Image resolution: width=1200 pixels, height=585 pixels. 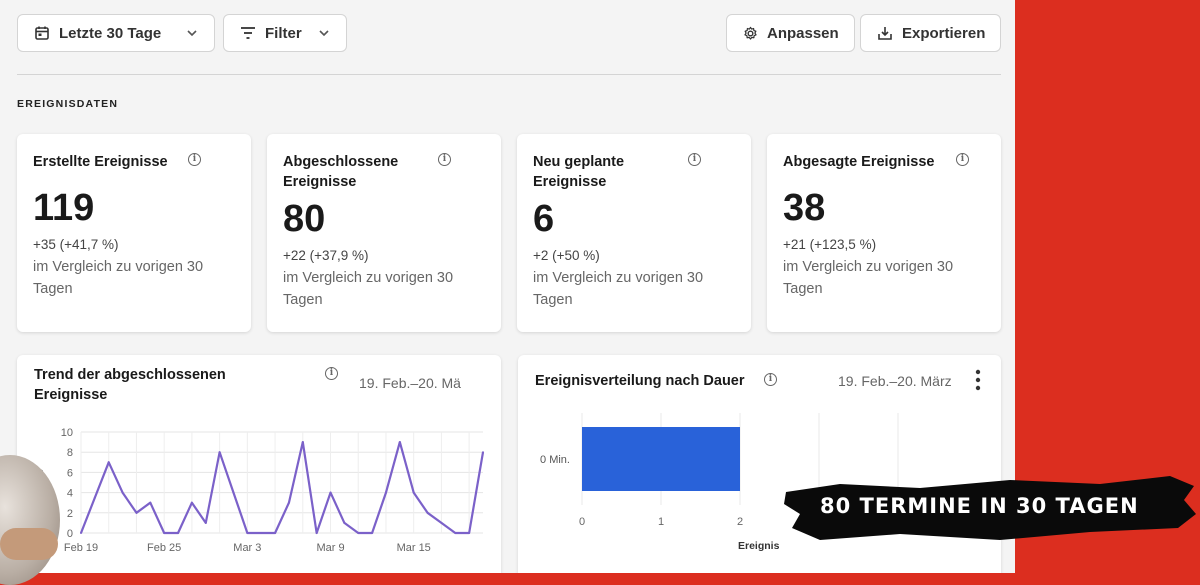 What do you see at coordinates (76, 244) in the screenshot?
I see `card-change: +35 (+41,7 %)` at bounding box center [76, 244].